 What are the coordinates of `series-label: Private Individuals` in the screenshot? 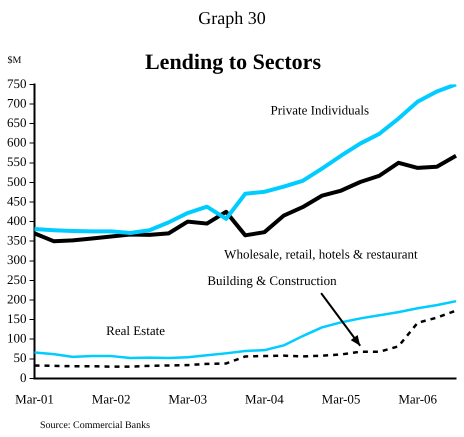 It's located at (320, 110).